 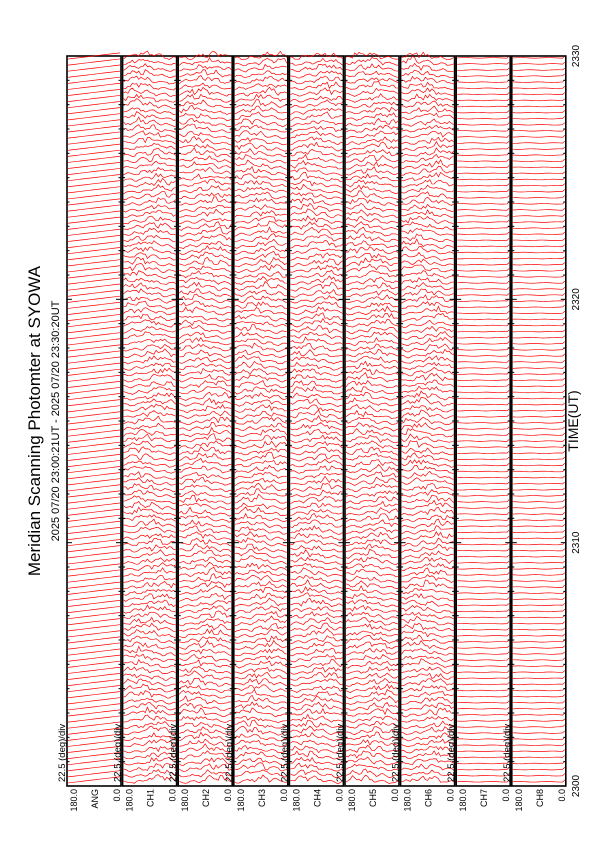 I want to click on panel-ang: 0.0 180.0 ANG 22.5 (deg)/div, so click(x=89, y=432).